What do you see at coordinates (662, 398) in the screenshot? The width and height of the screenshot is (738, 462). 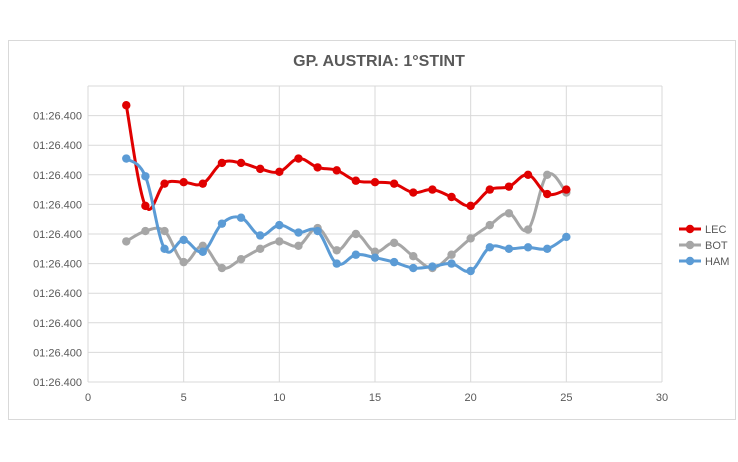 I see `x-tick-label: 30` at bounding box center [662, 398].